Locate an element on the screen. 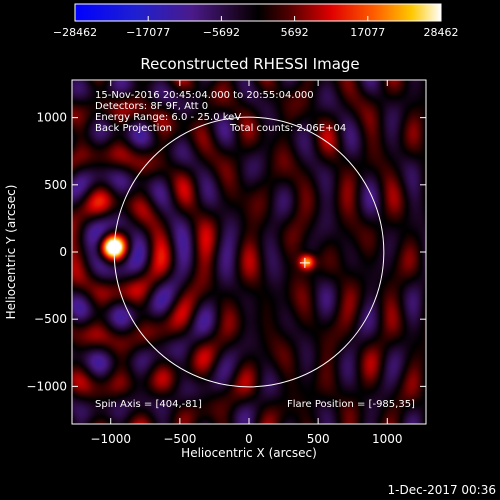 The width and height of the screenshot is (500, 500). x-tick-label: −500 is located at coordinates (179, 439).